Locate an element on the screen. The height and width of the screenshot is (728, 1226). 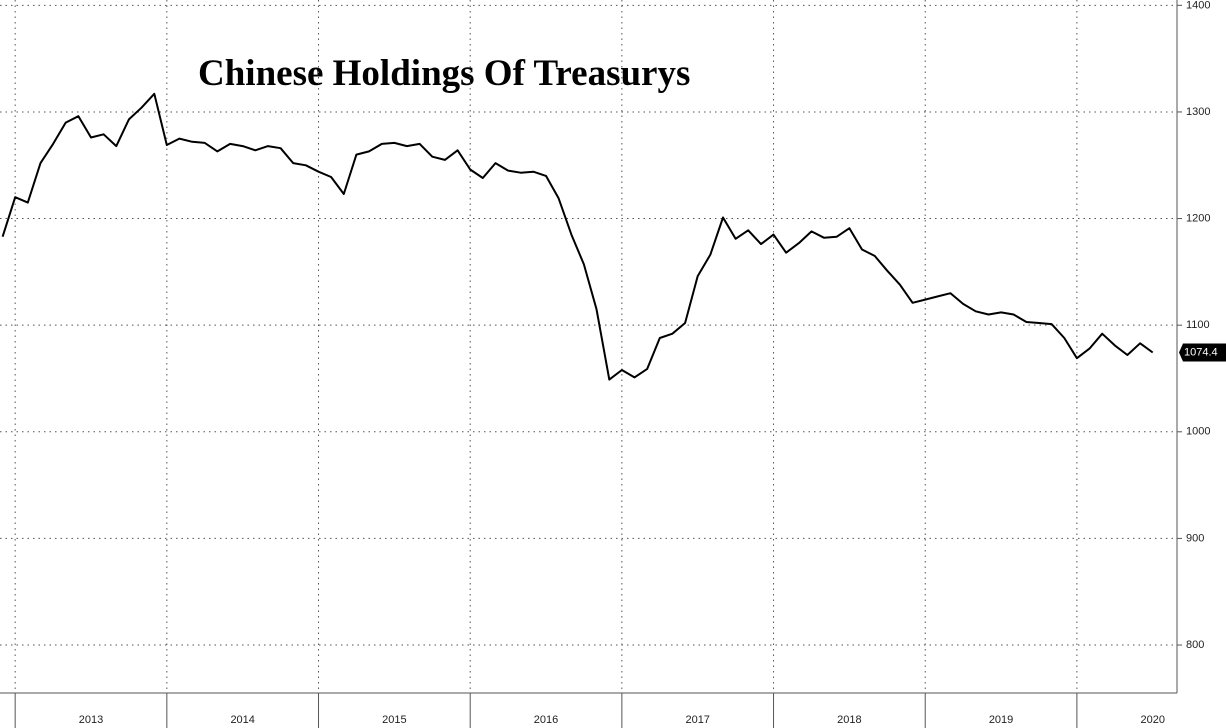
y-tick-label: 1200 is located at coordinates (1198, 218).